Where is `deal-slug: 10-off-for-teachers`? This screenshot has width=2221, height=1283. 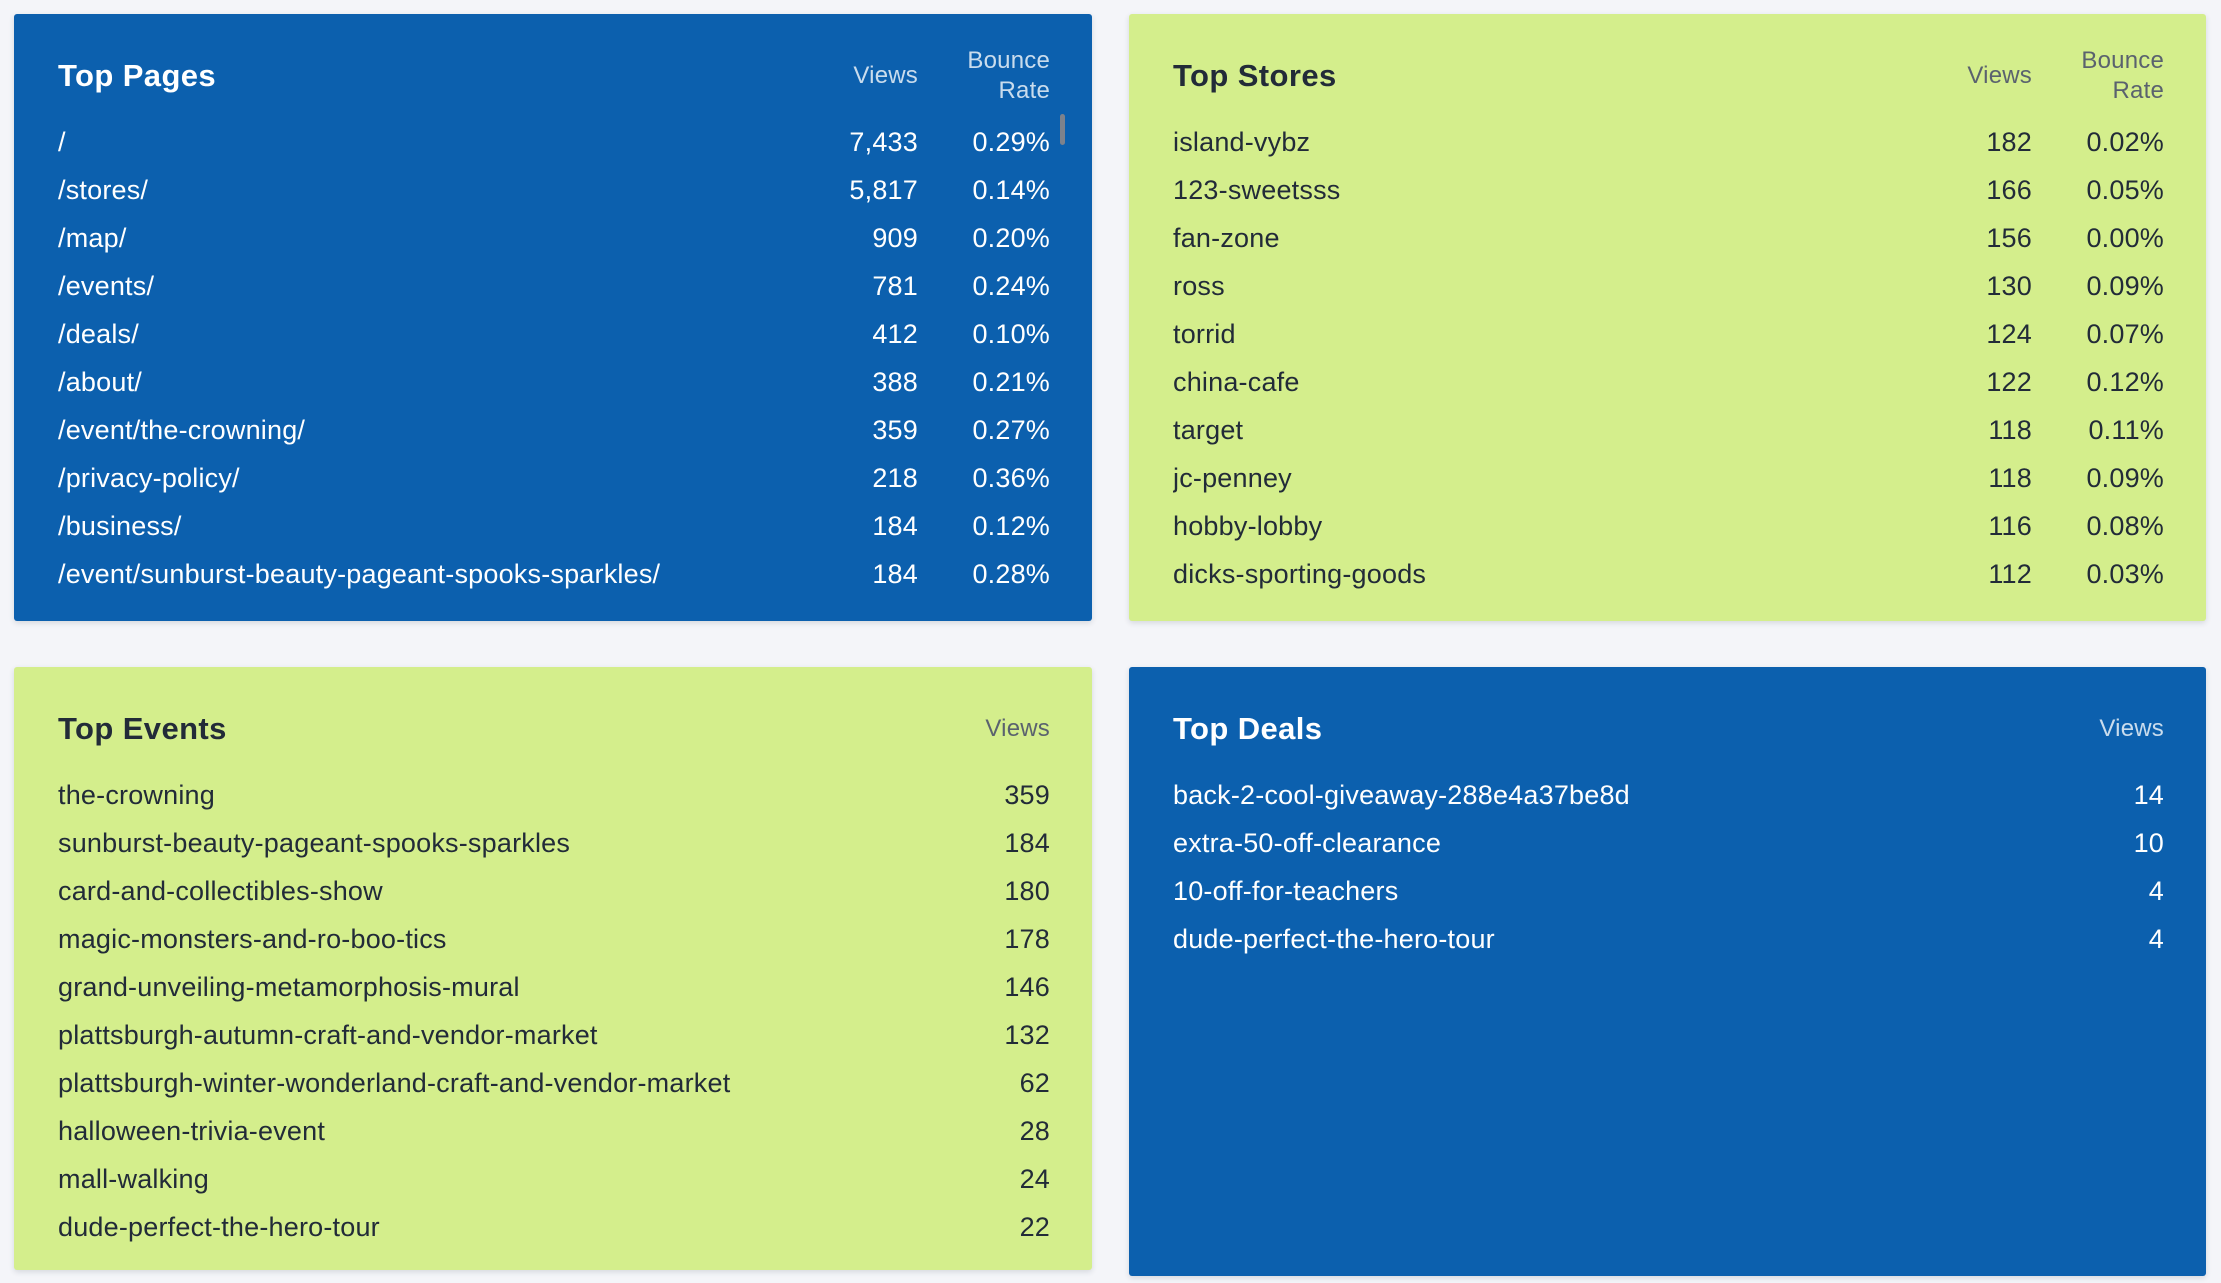 deal-slug: 10-off-for-teachers is located at coordinates (1286, 890).